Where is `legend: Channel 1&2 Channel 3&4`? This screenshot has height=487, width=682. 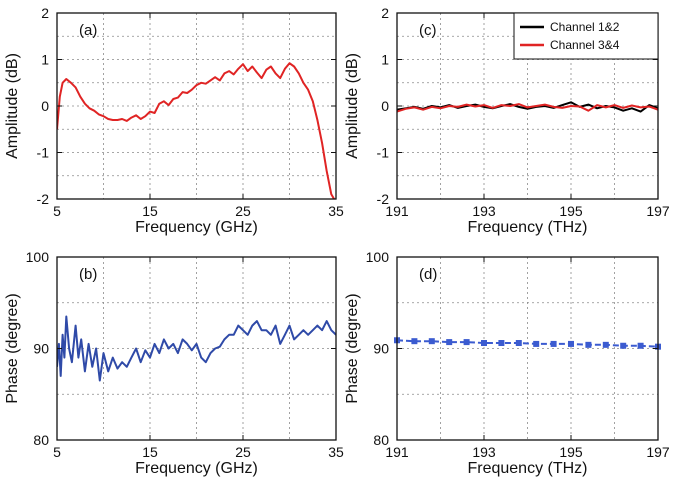
legend: Channel 1&2 Channel 3&4 is located at coordinates (586, 36).